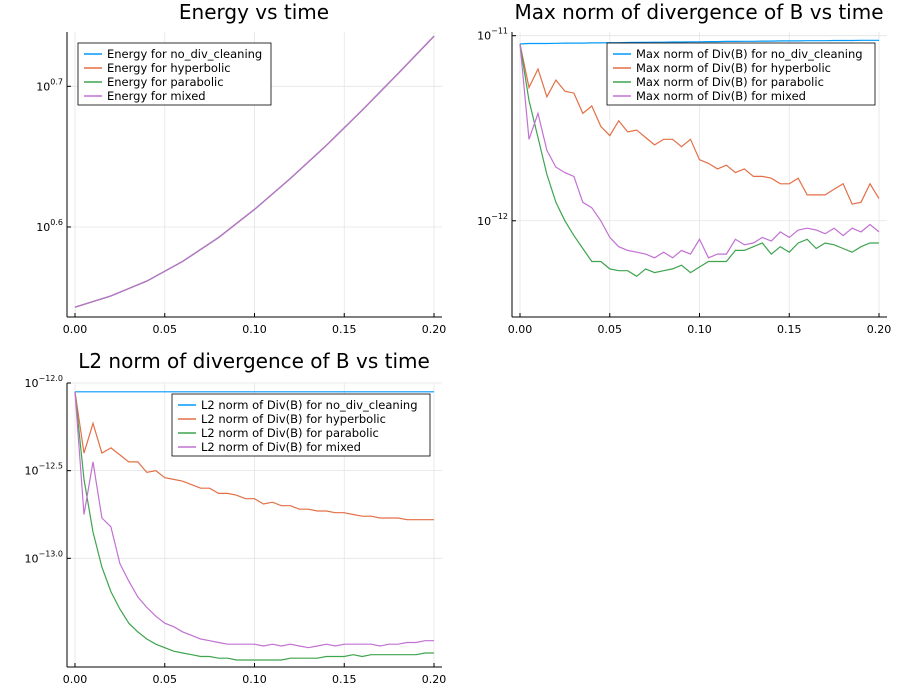  I want to click on y-tick-label: 100.6, so click(49, 226).